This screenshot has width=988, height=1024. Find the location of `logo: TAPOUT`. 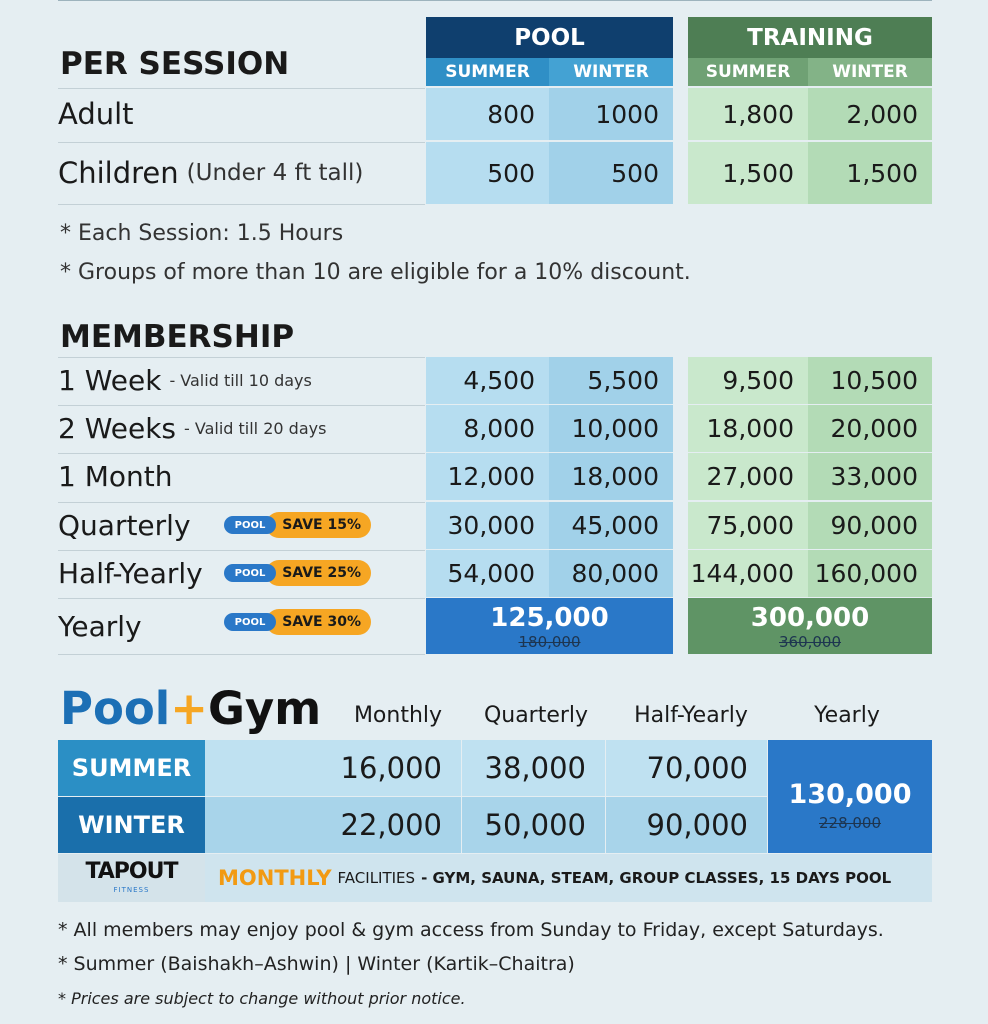

logo: TAPOUT is located at coordinates (131, 871).